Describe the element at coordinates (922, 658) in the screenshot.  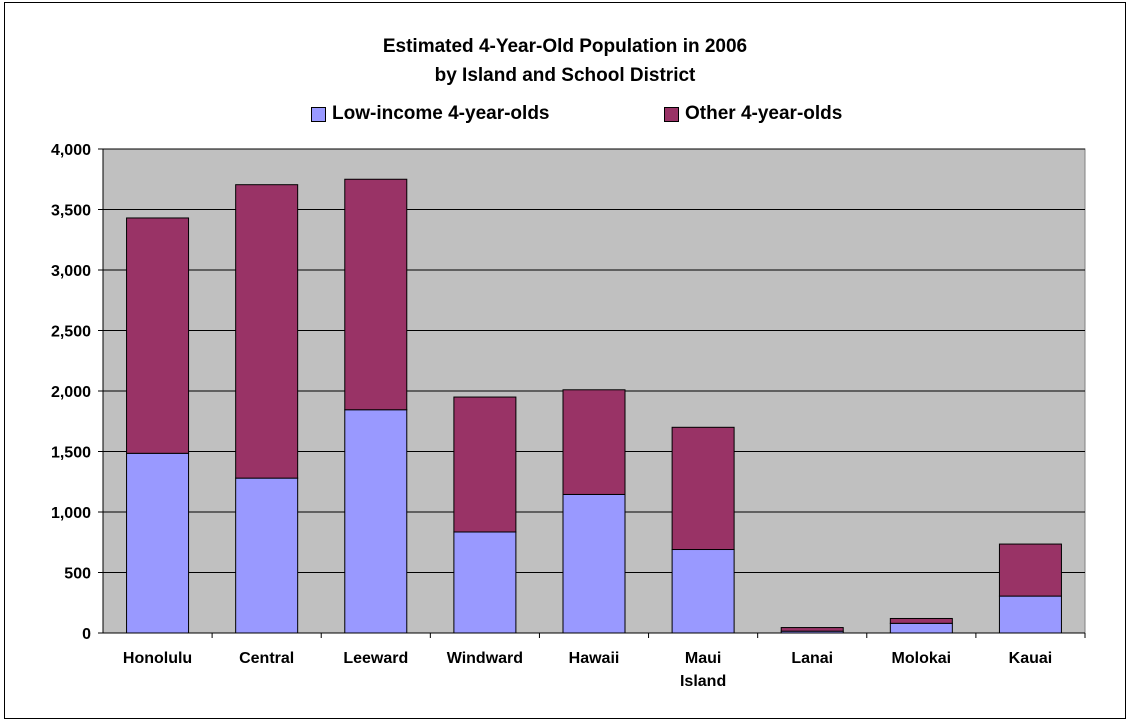
I see `x-tick-label: Molokai` at that location.